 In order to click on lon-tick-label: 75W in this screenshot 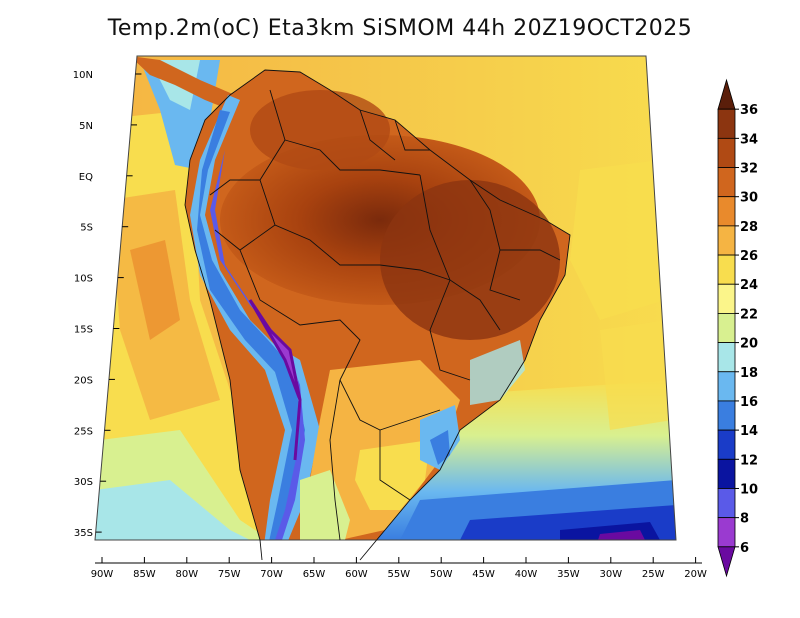, I will do `click(229, 574)`.